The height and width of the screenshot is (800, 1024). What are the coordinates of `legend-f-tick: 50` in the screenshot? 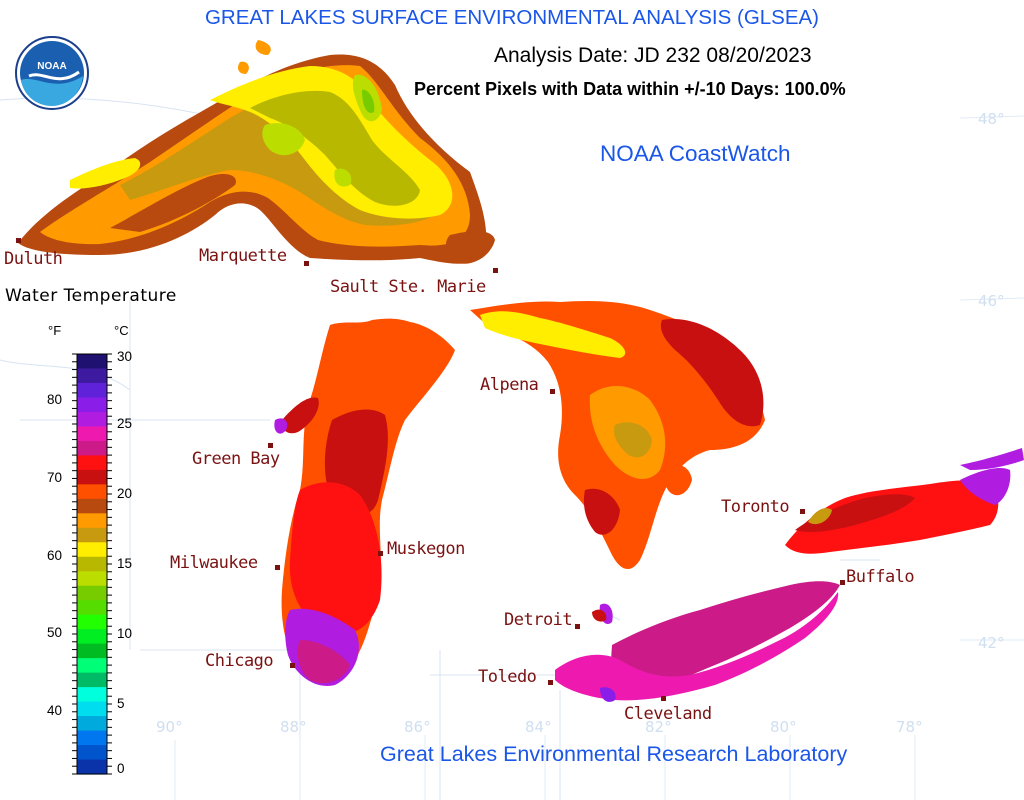 It's located at (54, 632).